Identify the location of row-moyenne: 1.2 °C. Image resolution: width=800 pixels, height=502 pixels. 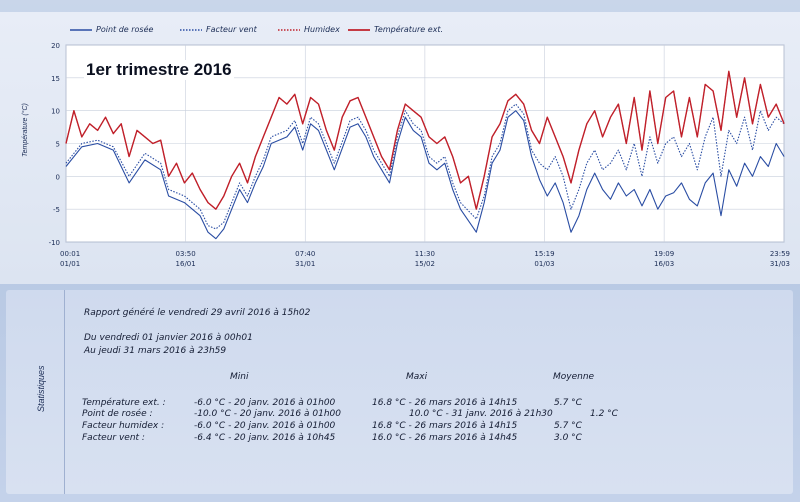
(604, 414).